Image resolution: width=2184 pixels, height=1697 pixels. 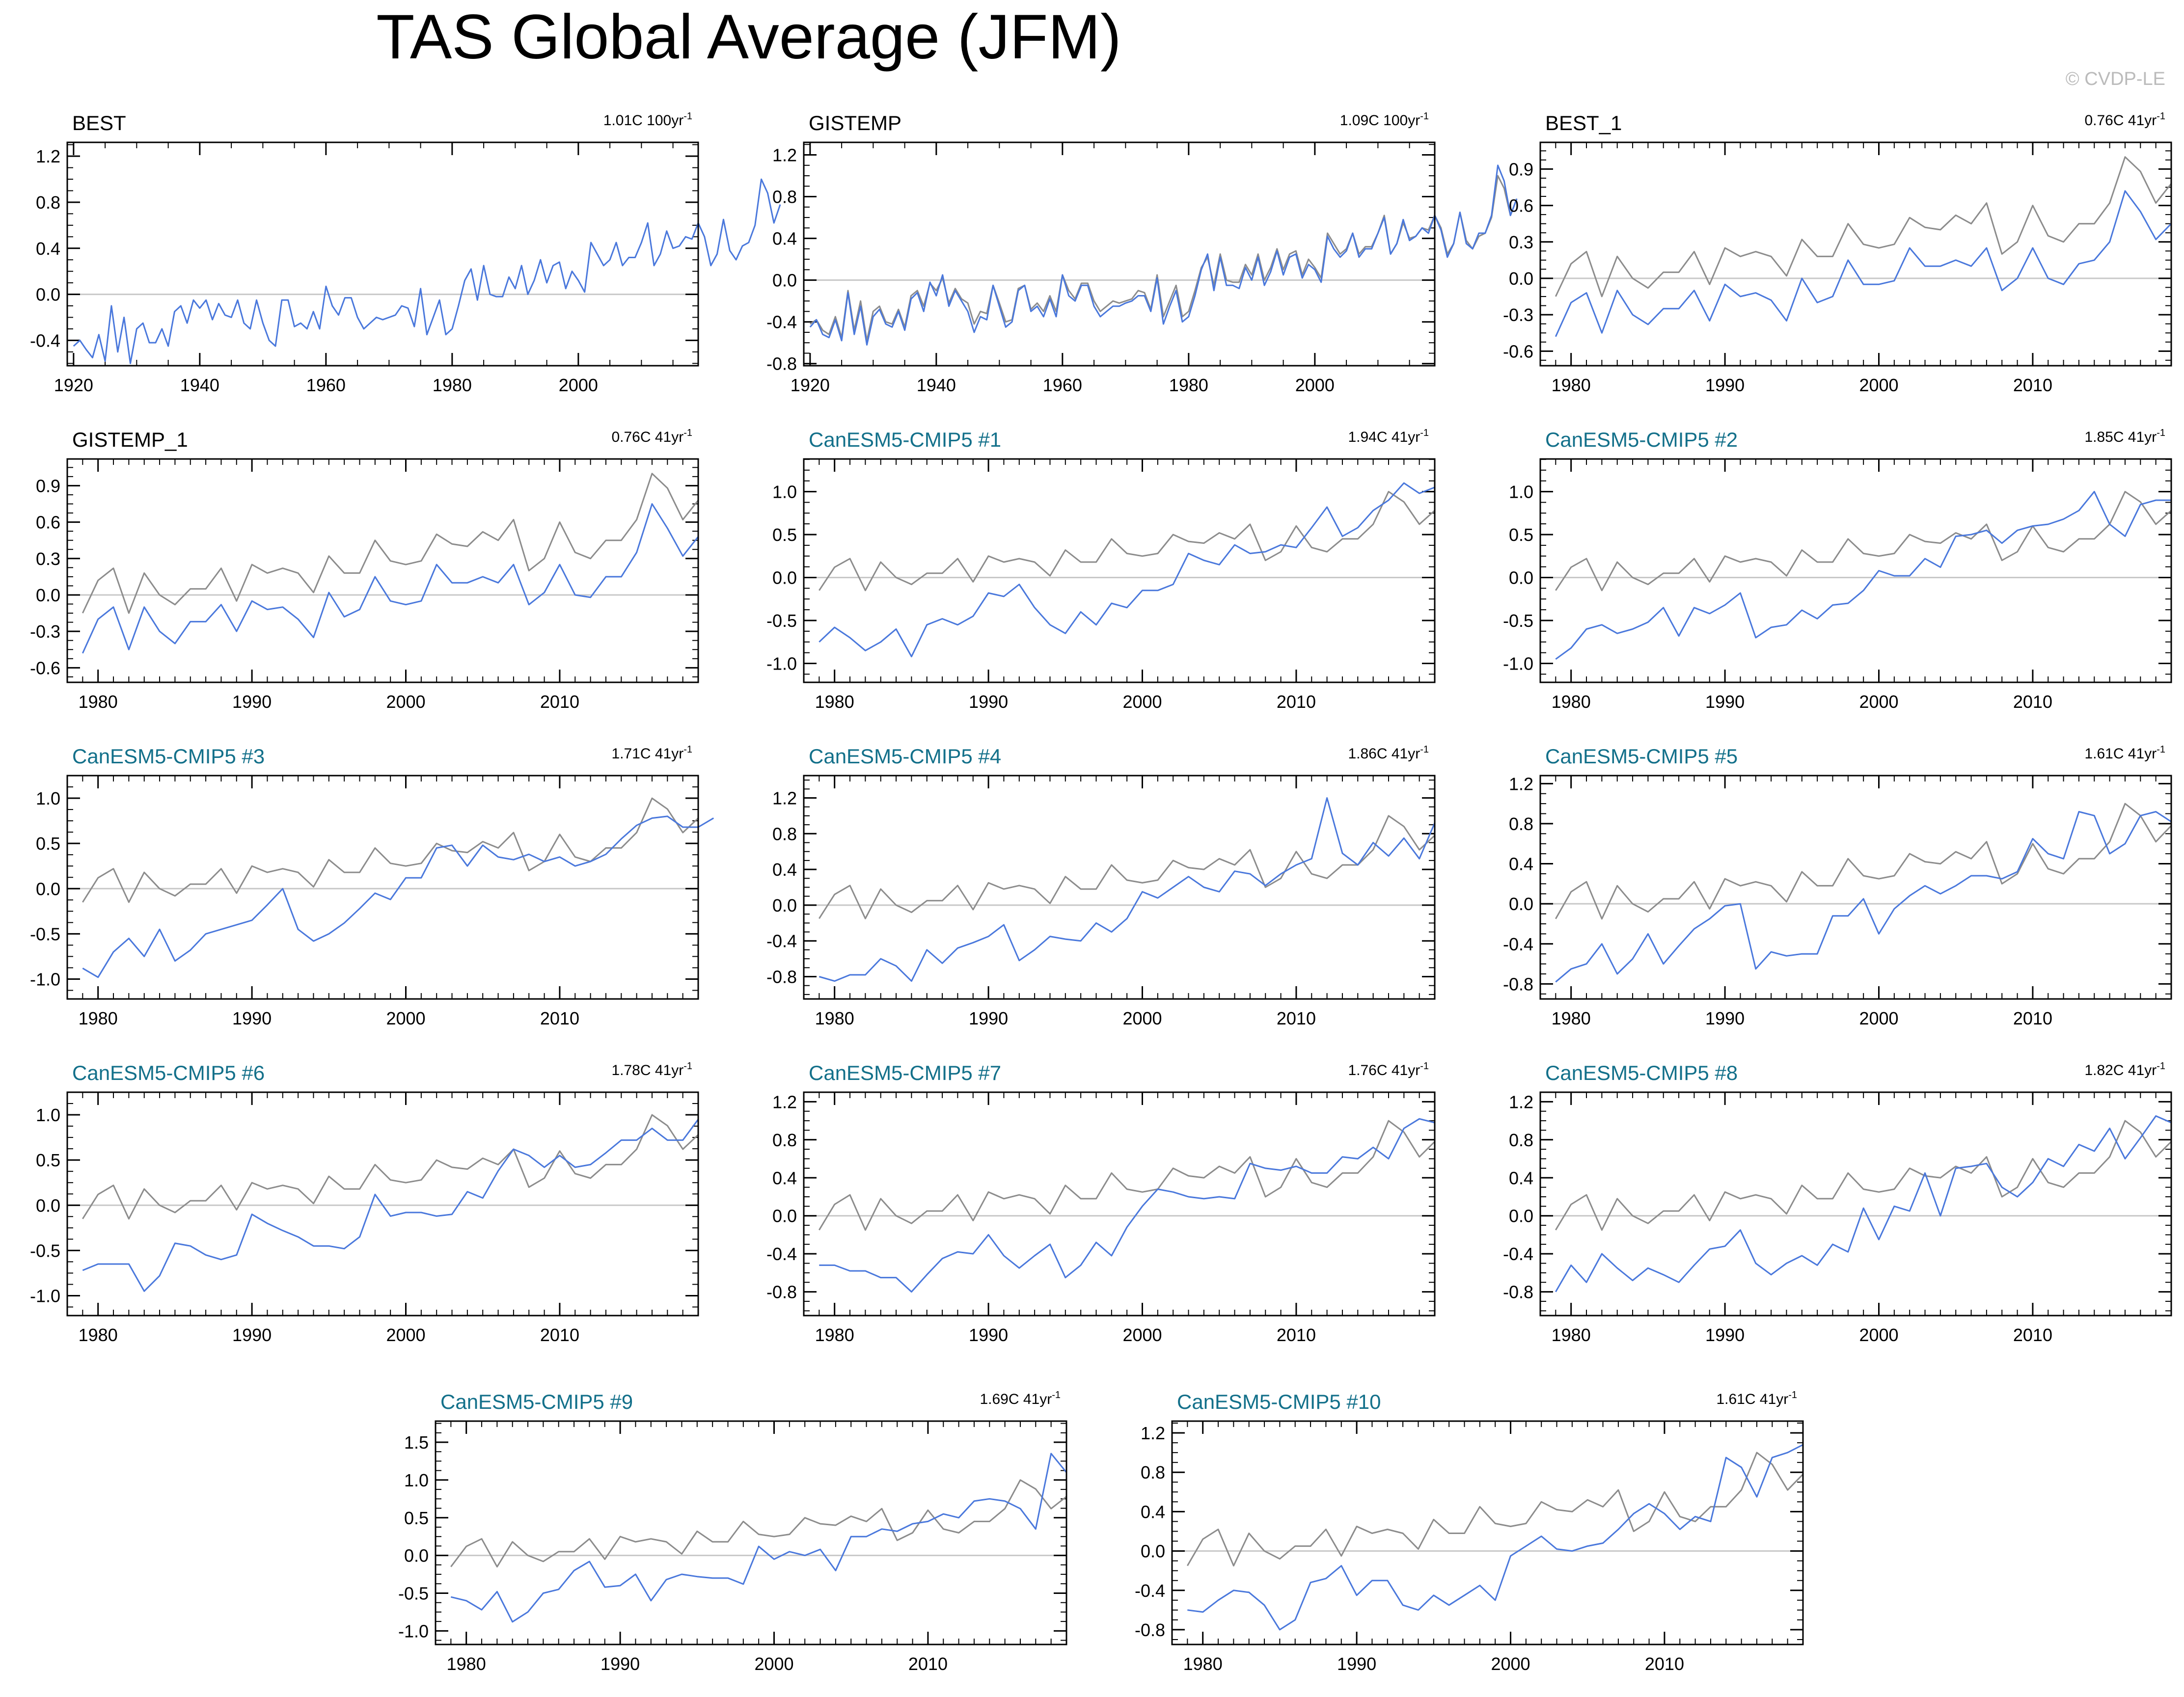 I want to click on trend-label: 1.69C 41yr-1, so click(x=1020, y=1398).